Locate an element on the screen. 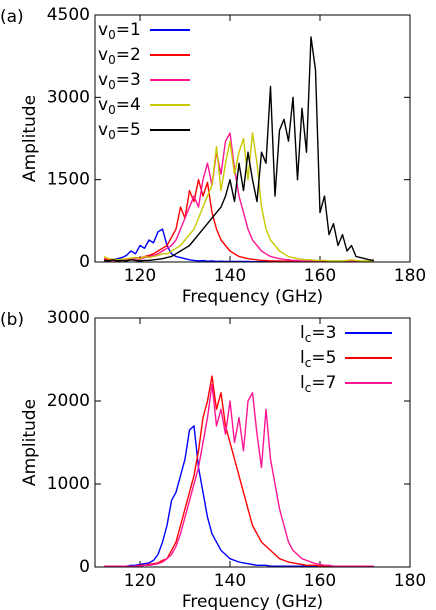  legend-rest: =1 is located at coordinates (128, 30).